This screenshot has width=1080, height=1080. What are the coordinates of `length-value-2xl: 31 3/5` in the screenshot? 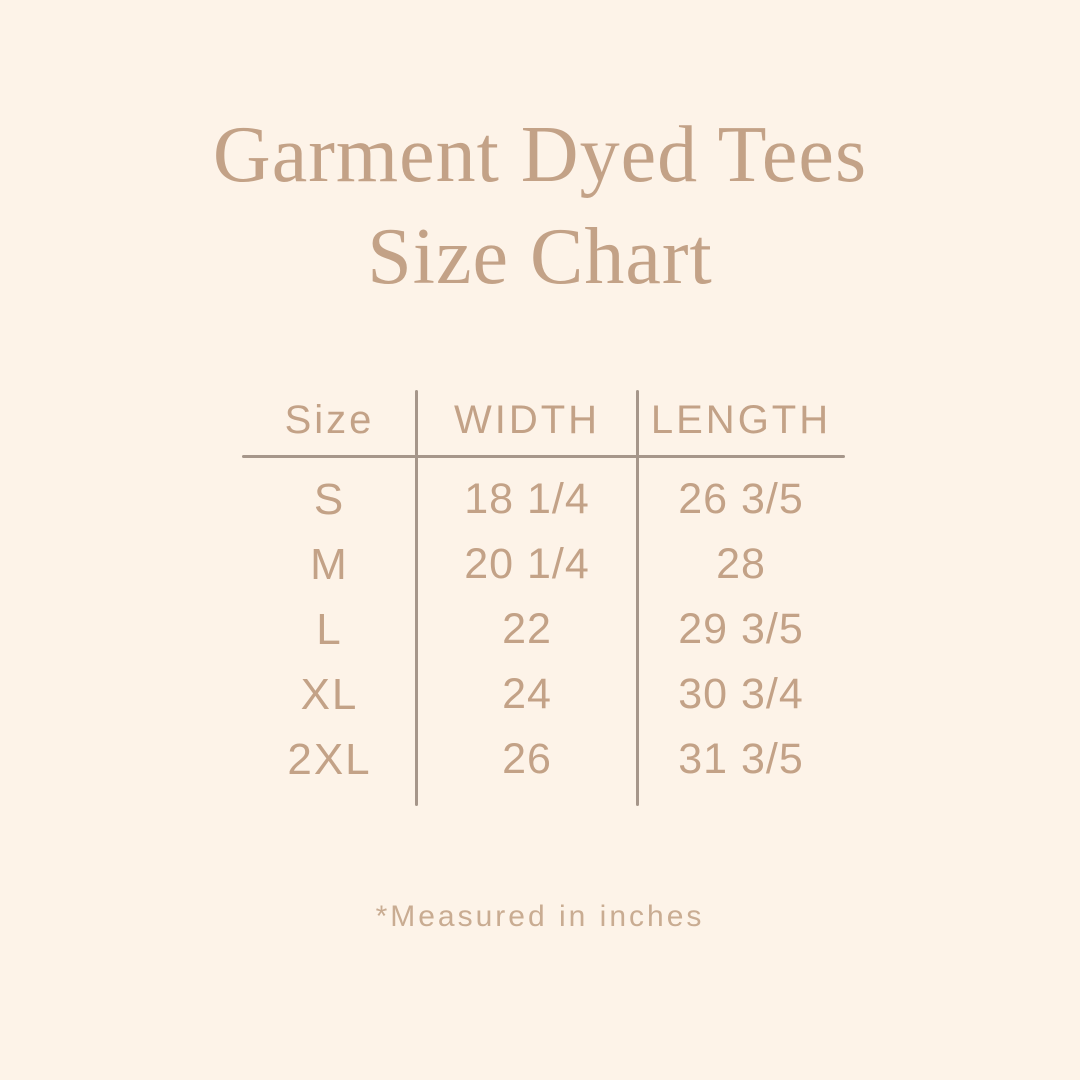 It's located at (741, 759).